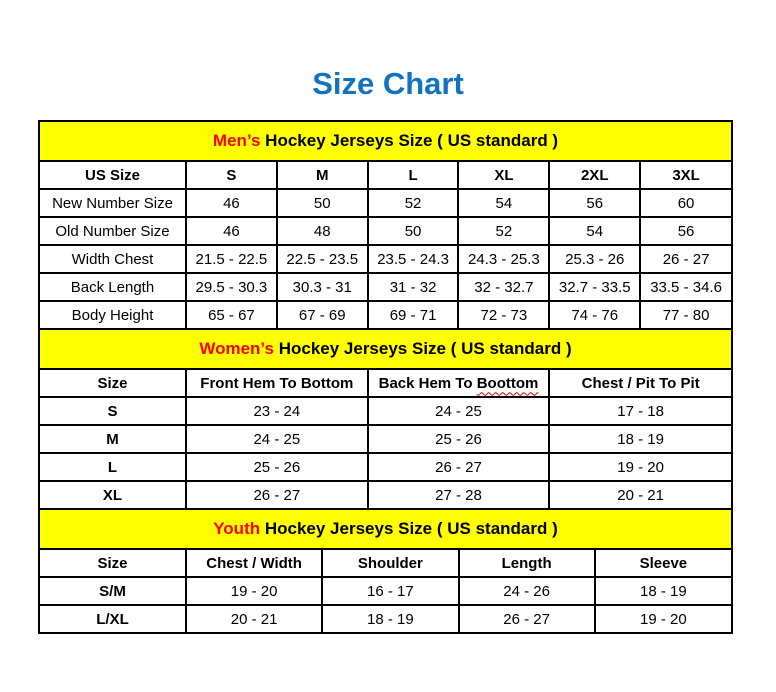 This screenshot has width=776, height=692. I want to click on column-header: Shoulder, so click(390, 564).